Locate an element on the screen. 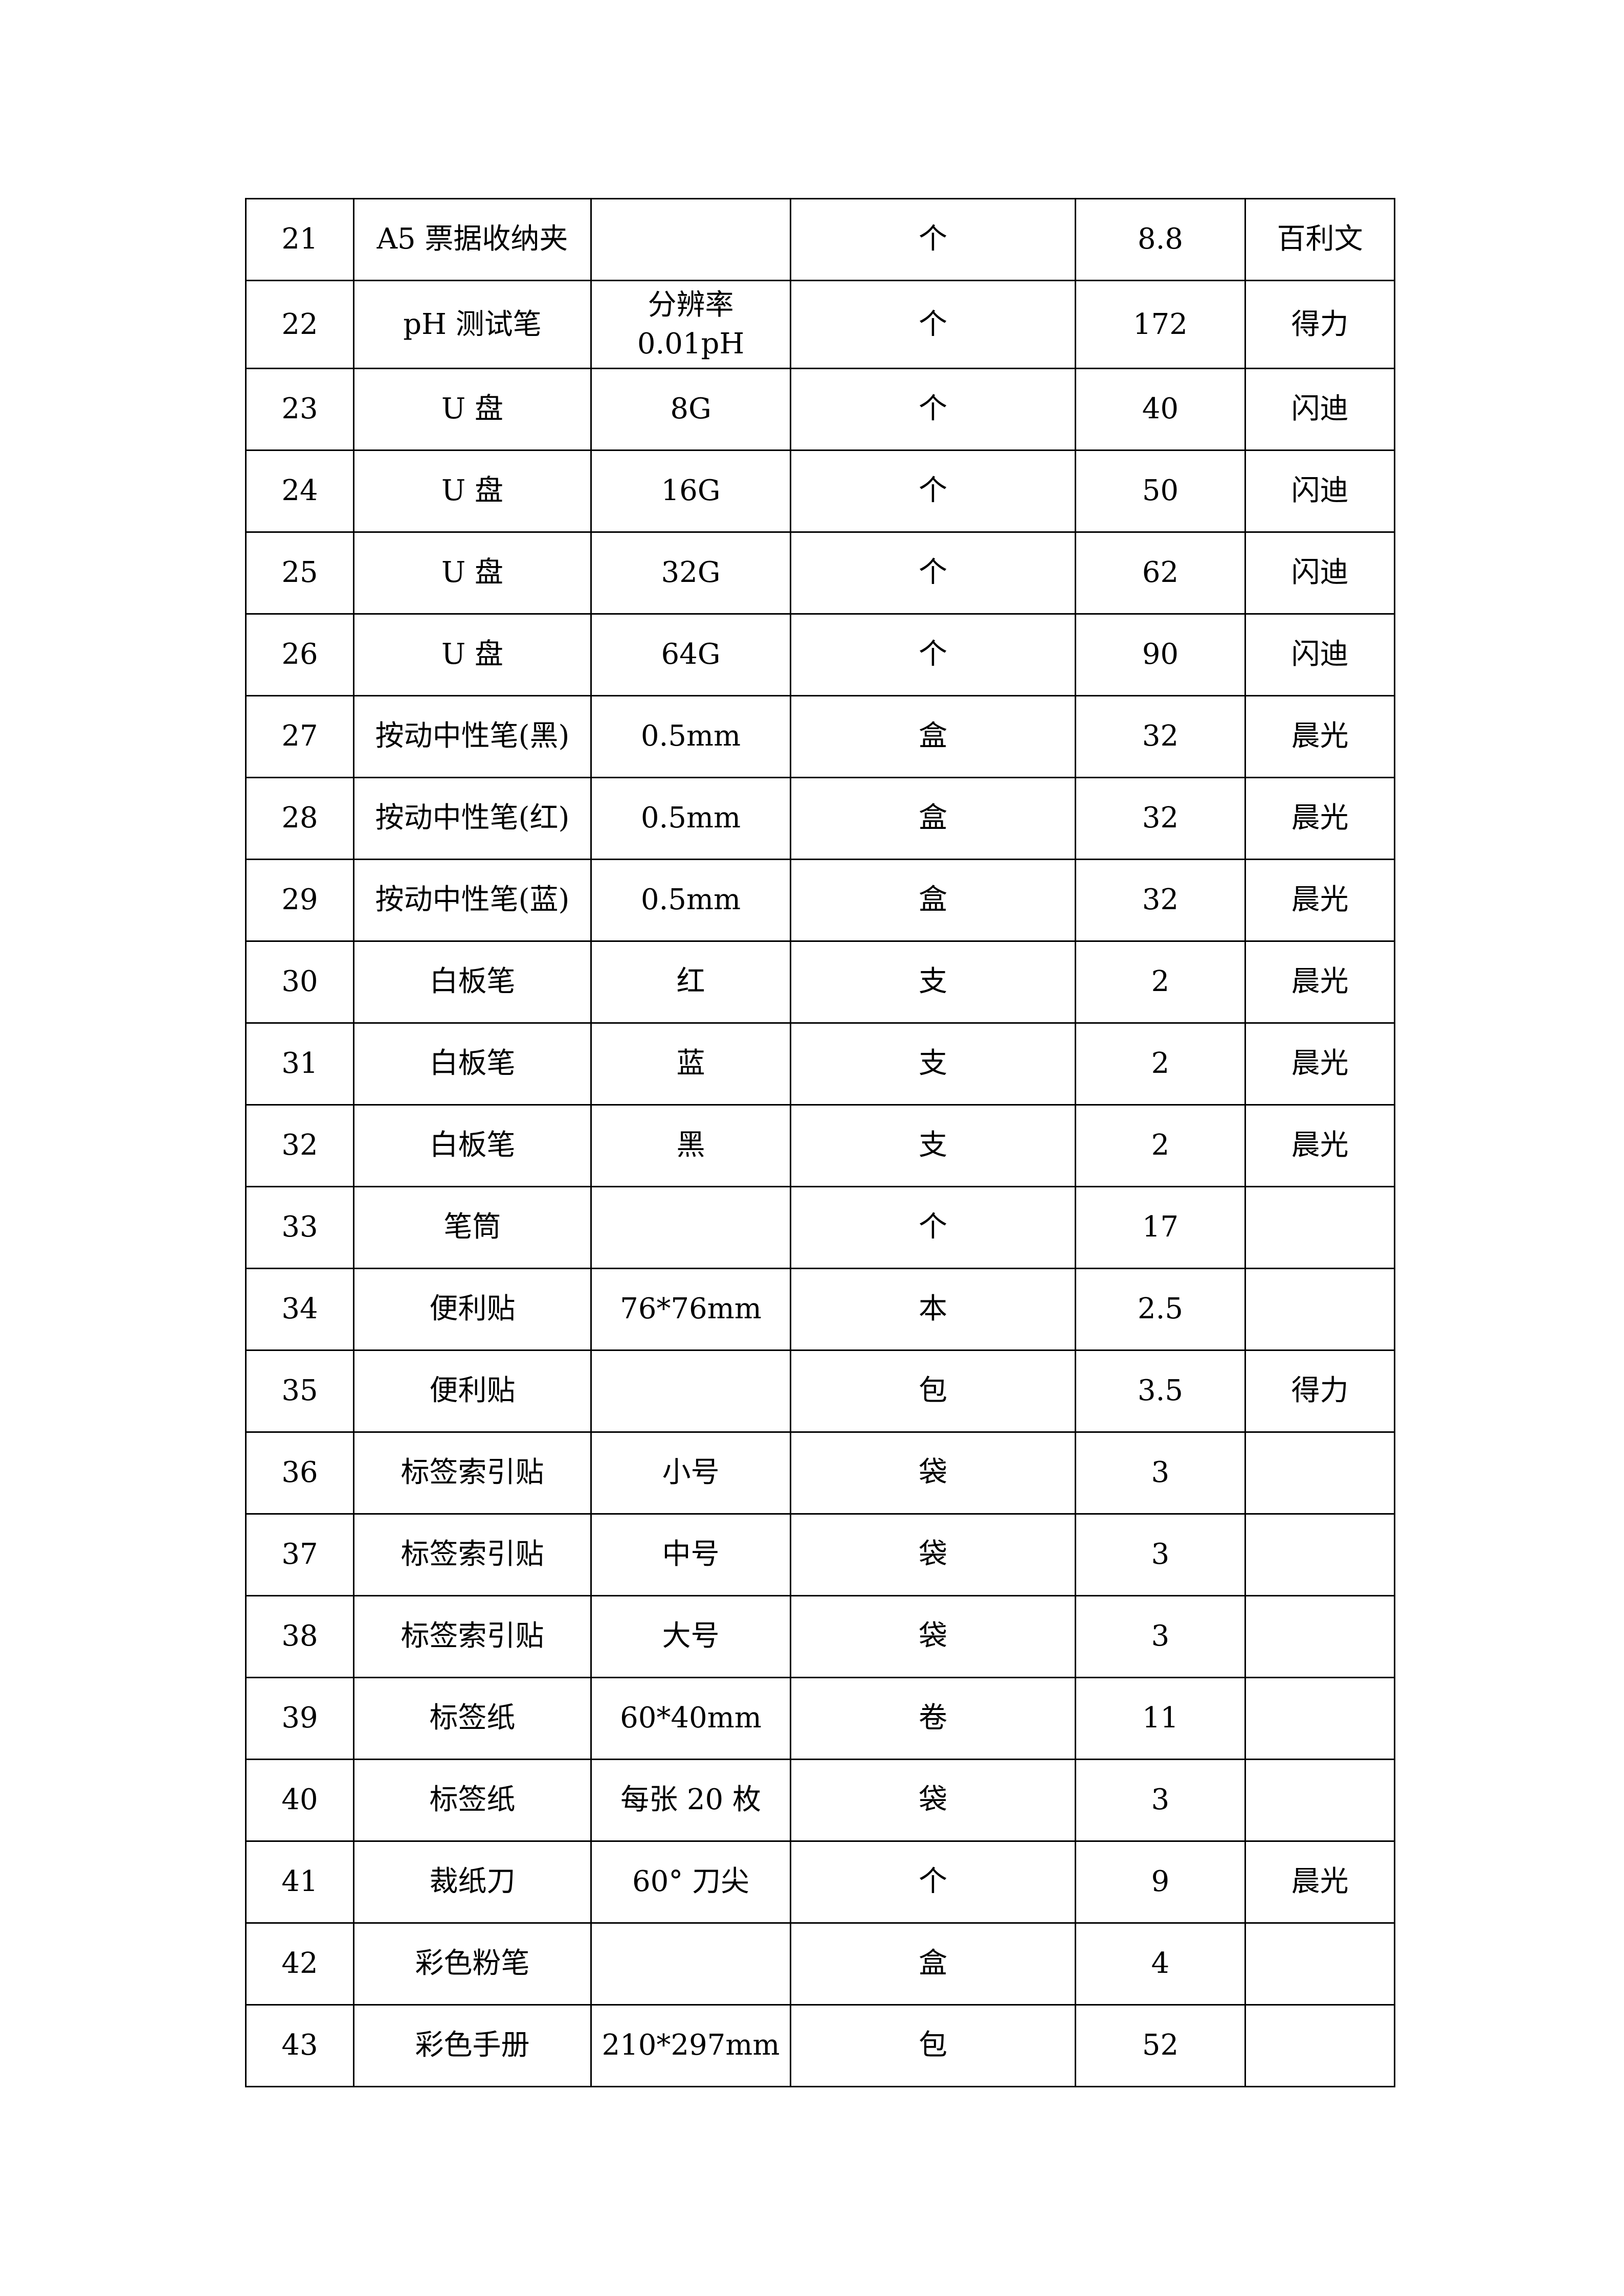 The image size is (1624, 2296). price-text: 8.8 is located at coordinates (1160, 239).